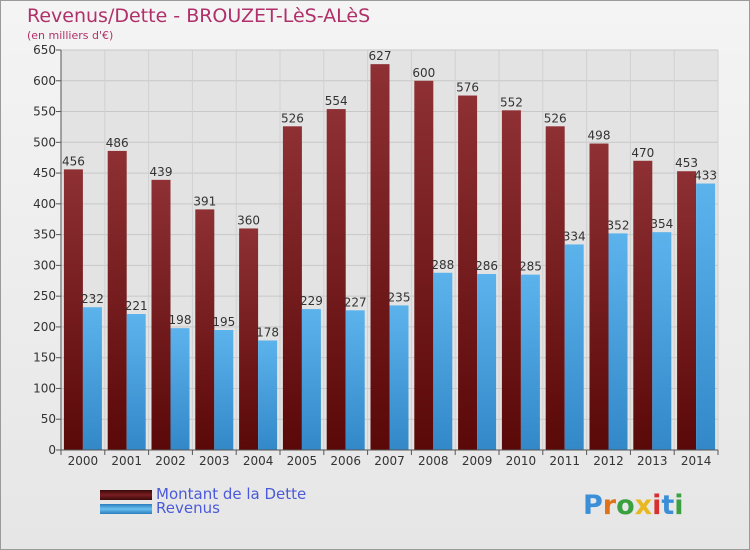 This screenshot has height=550, width=750. What do you see at coordinates (223, 322) in the screenshot?
I see `data-label-revenus: 195` at bounding box center [223, 322].